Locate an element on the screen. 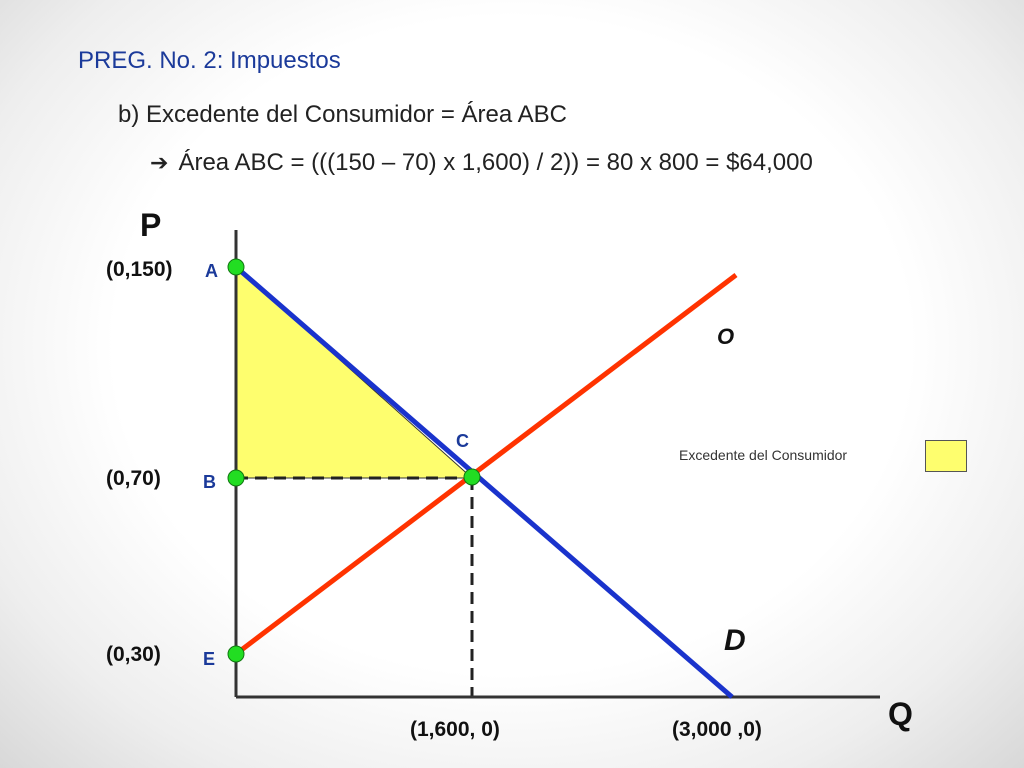  y-axis-label: P is located at coordinates (150, 225).